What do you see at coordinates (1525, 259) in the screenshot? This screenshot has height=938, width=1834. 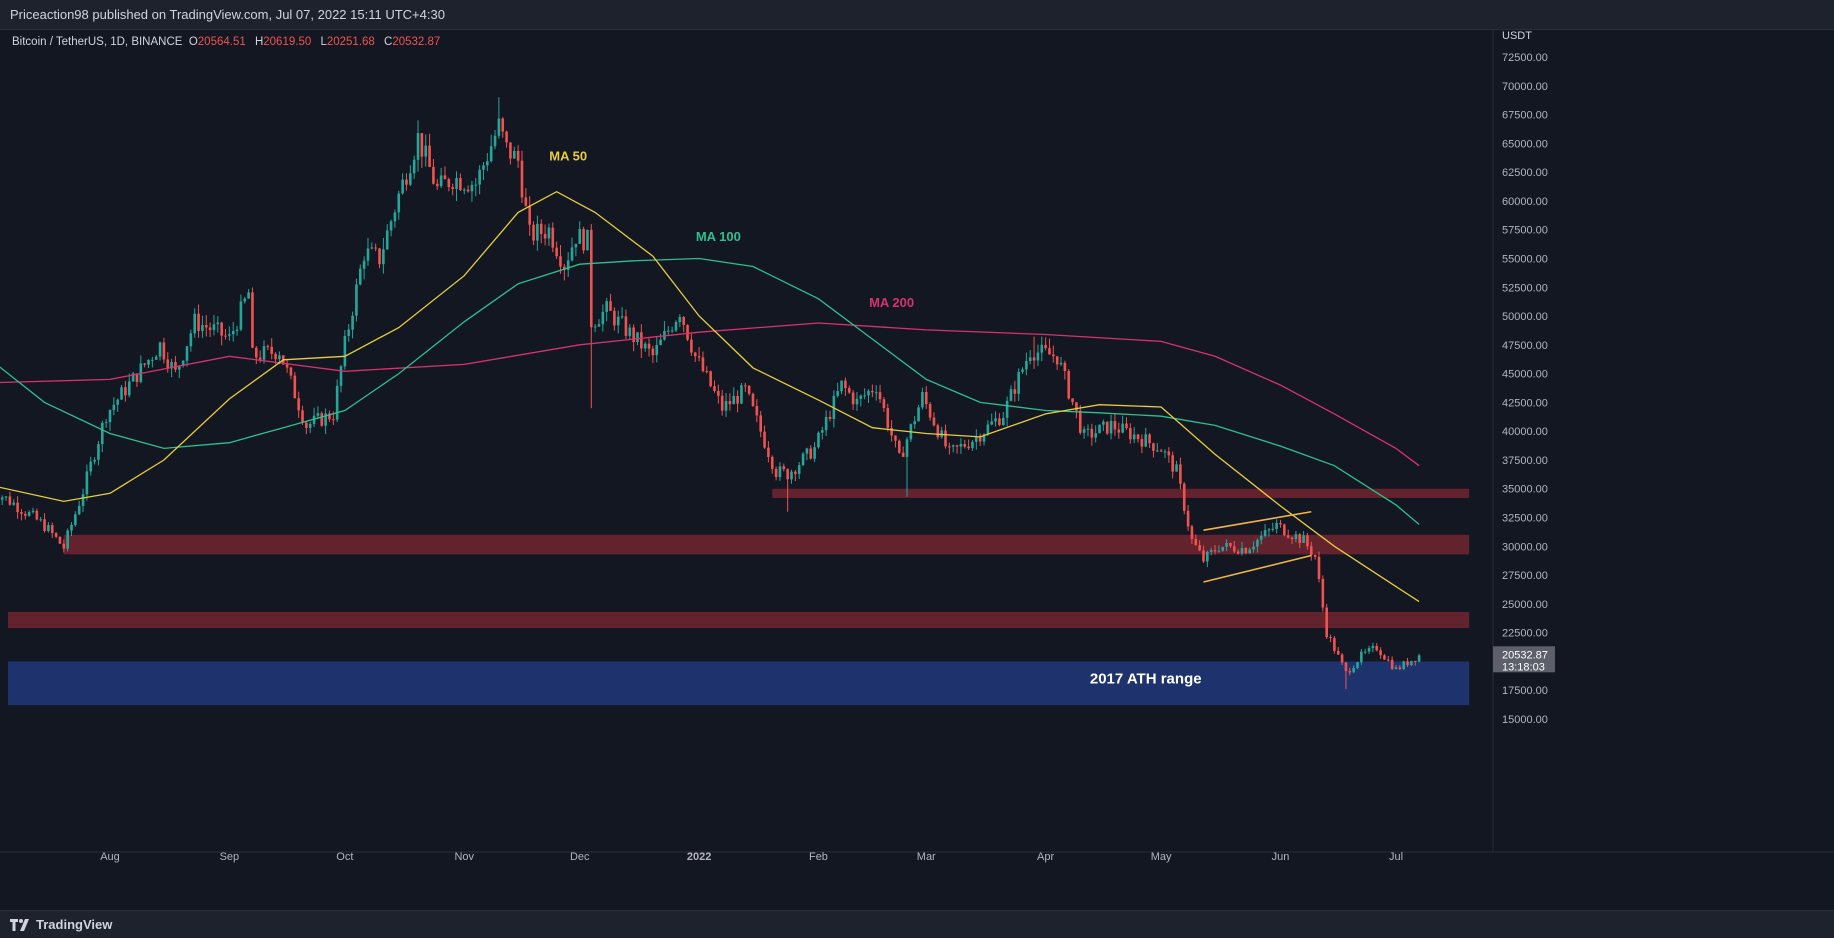 I see `price-tick-label: 55000.00` at bounding box center [1525, 259].